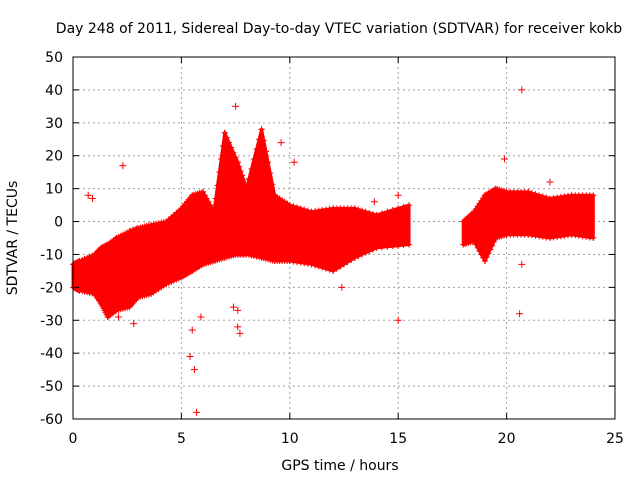  I want to click on x-tick-label: 15, so click(398, 439).